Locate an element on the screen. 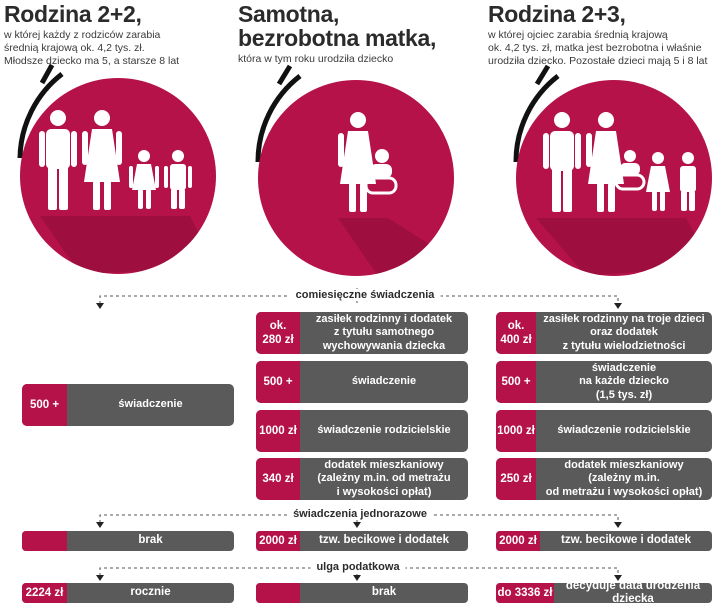  section-label-tax: ulga podatkowa is located at coordinates (358, 567).